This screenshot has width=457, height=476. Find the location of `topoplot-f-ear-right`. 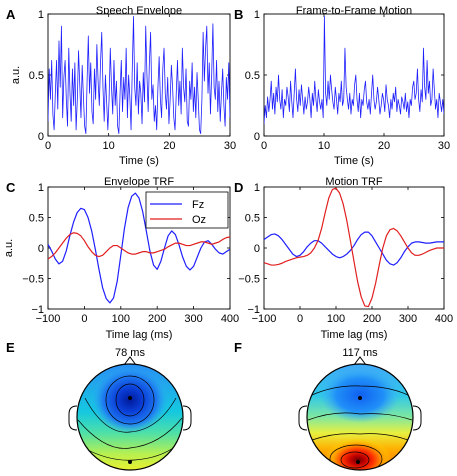

topoplot-f-ear-right is located at coordinates (417, 418).